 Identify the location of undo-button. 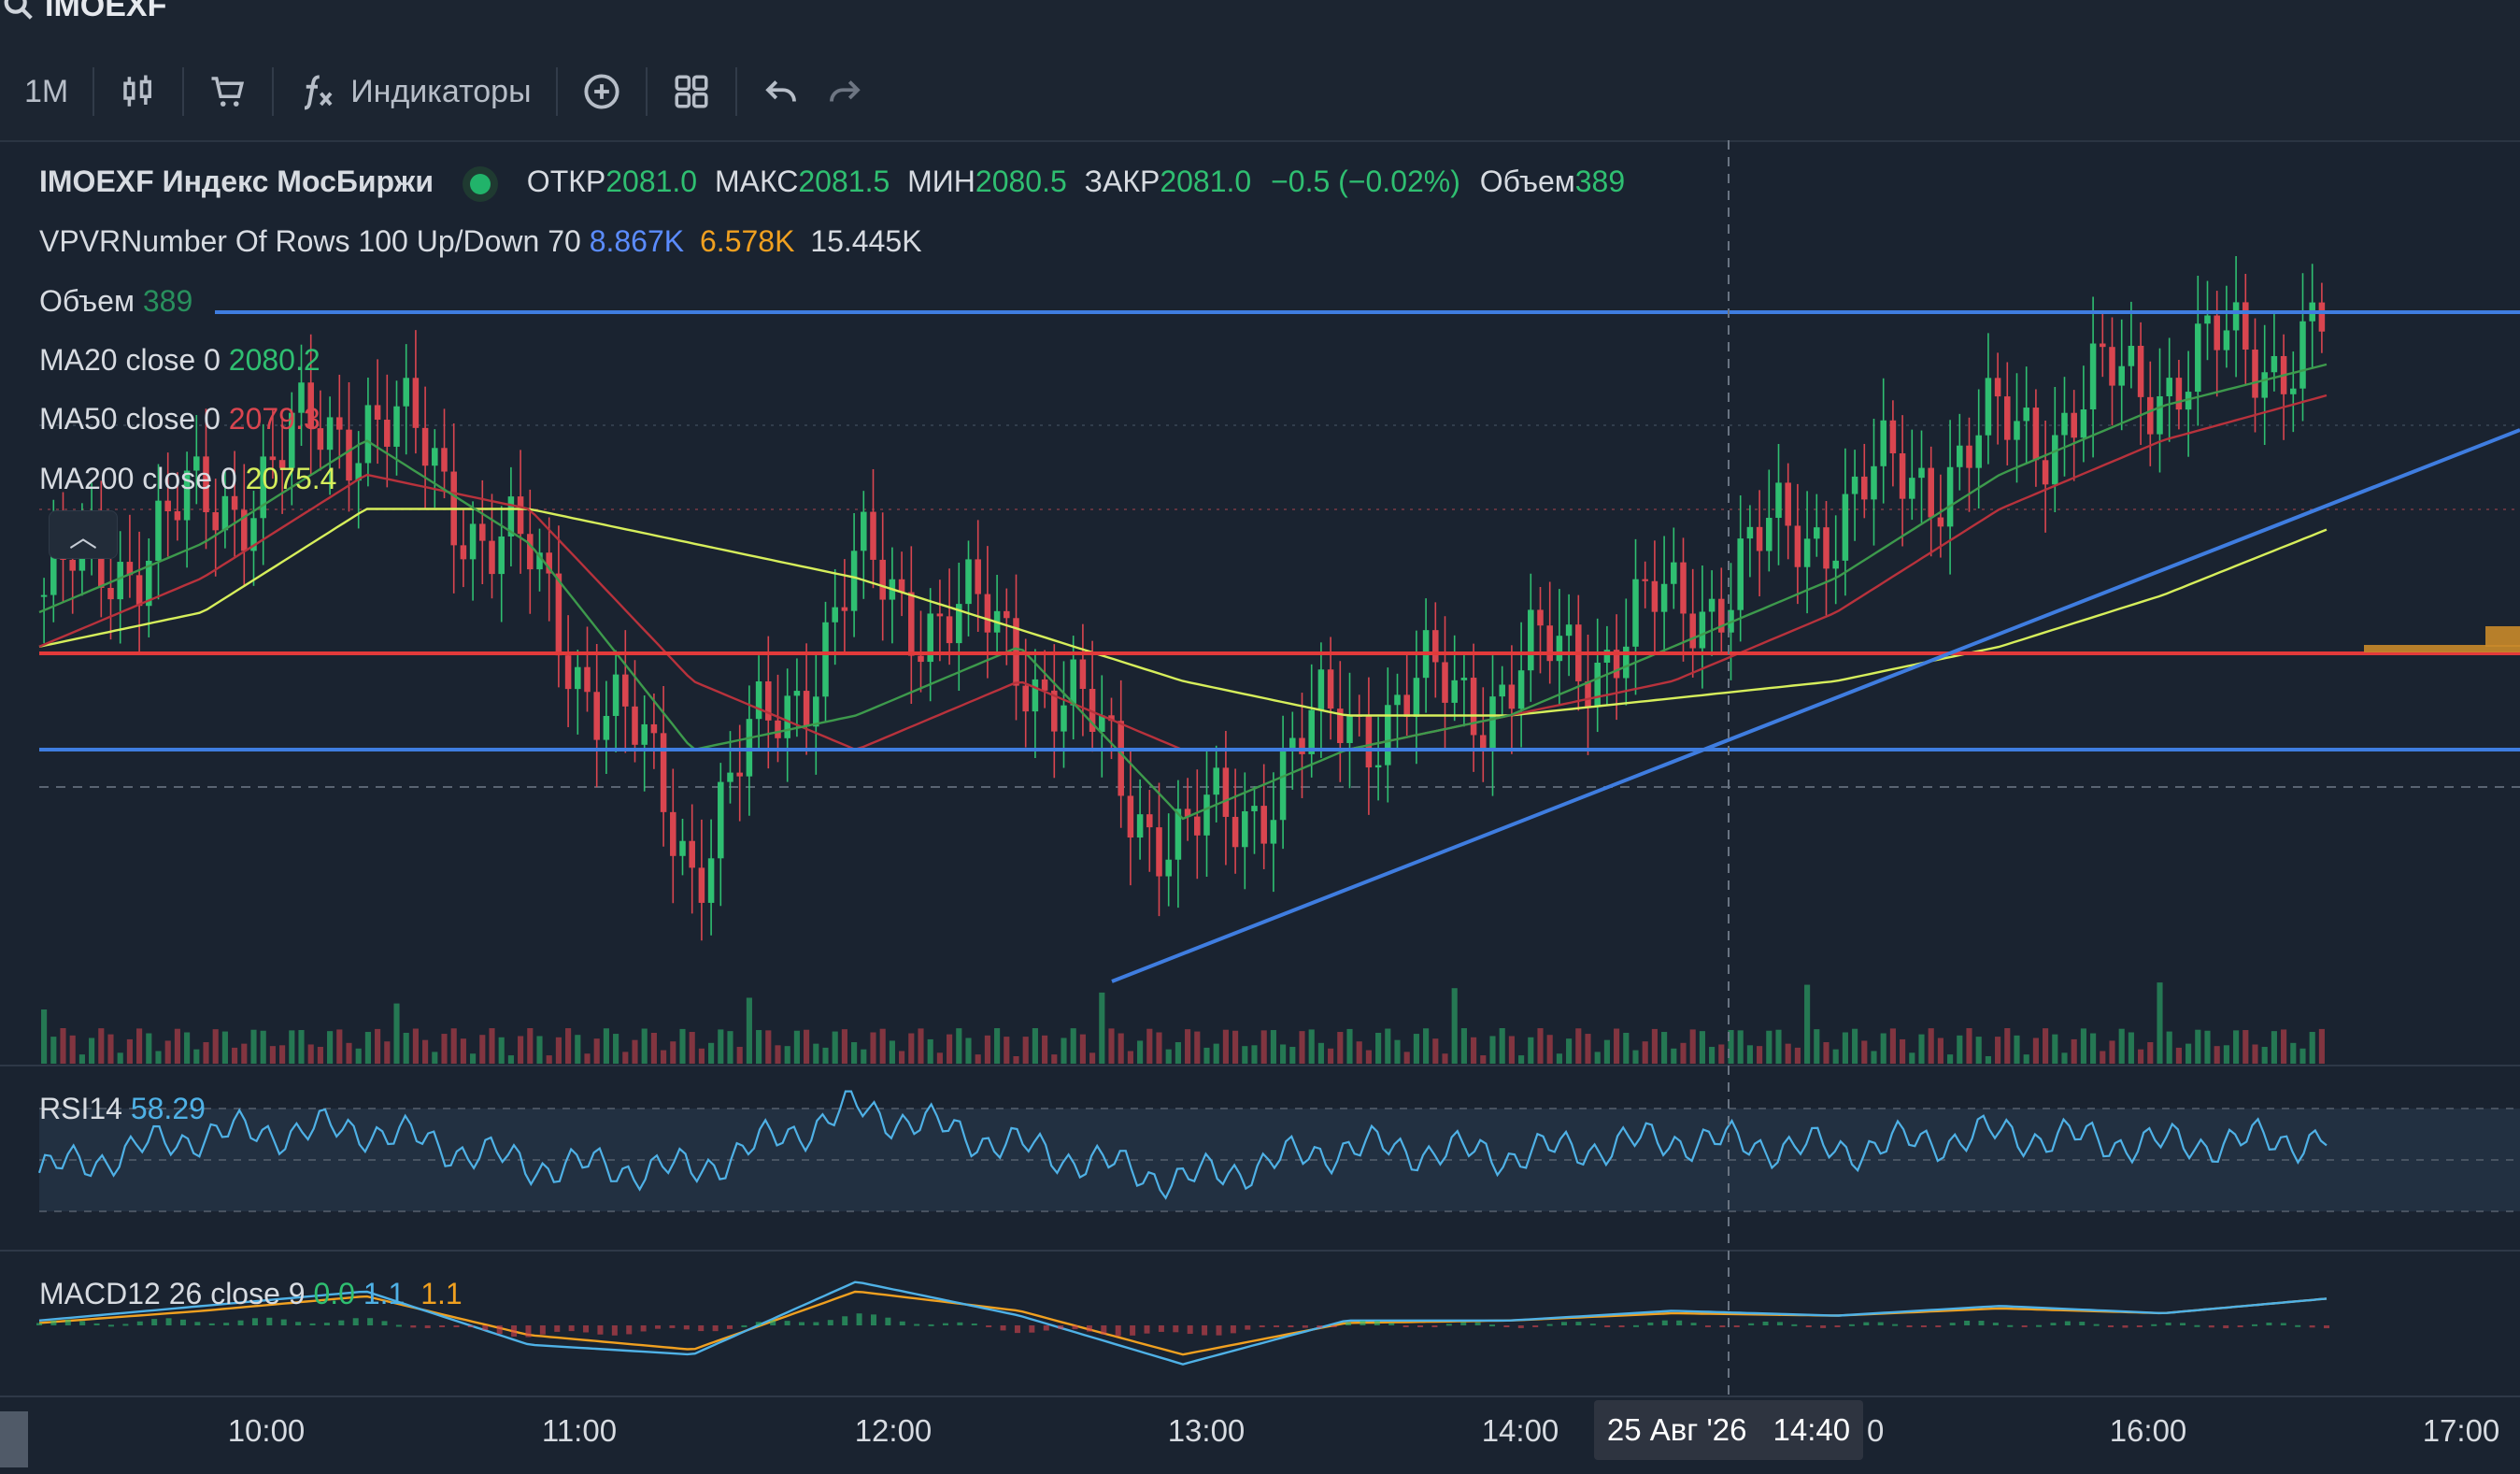
(781, 92).